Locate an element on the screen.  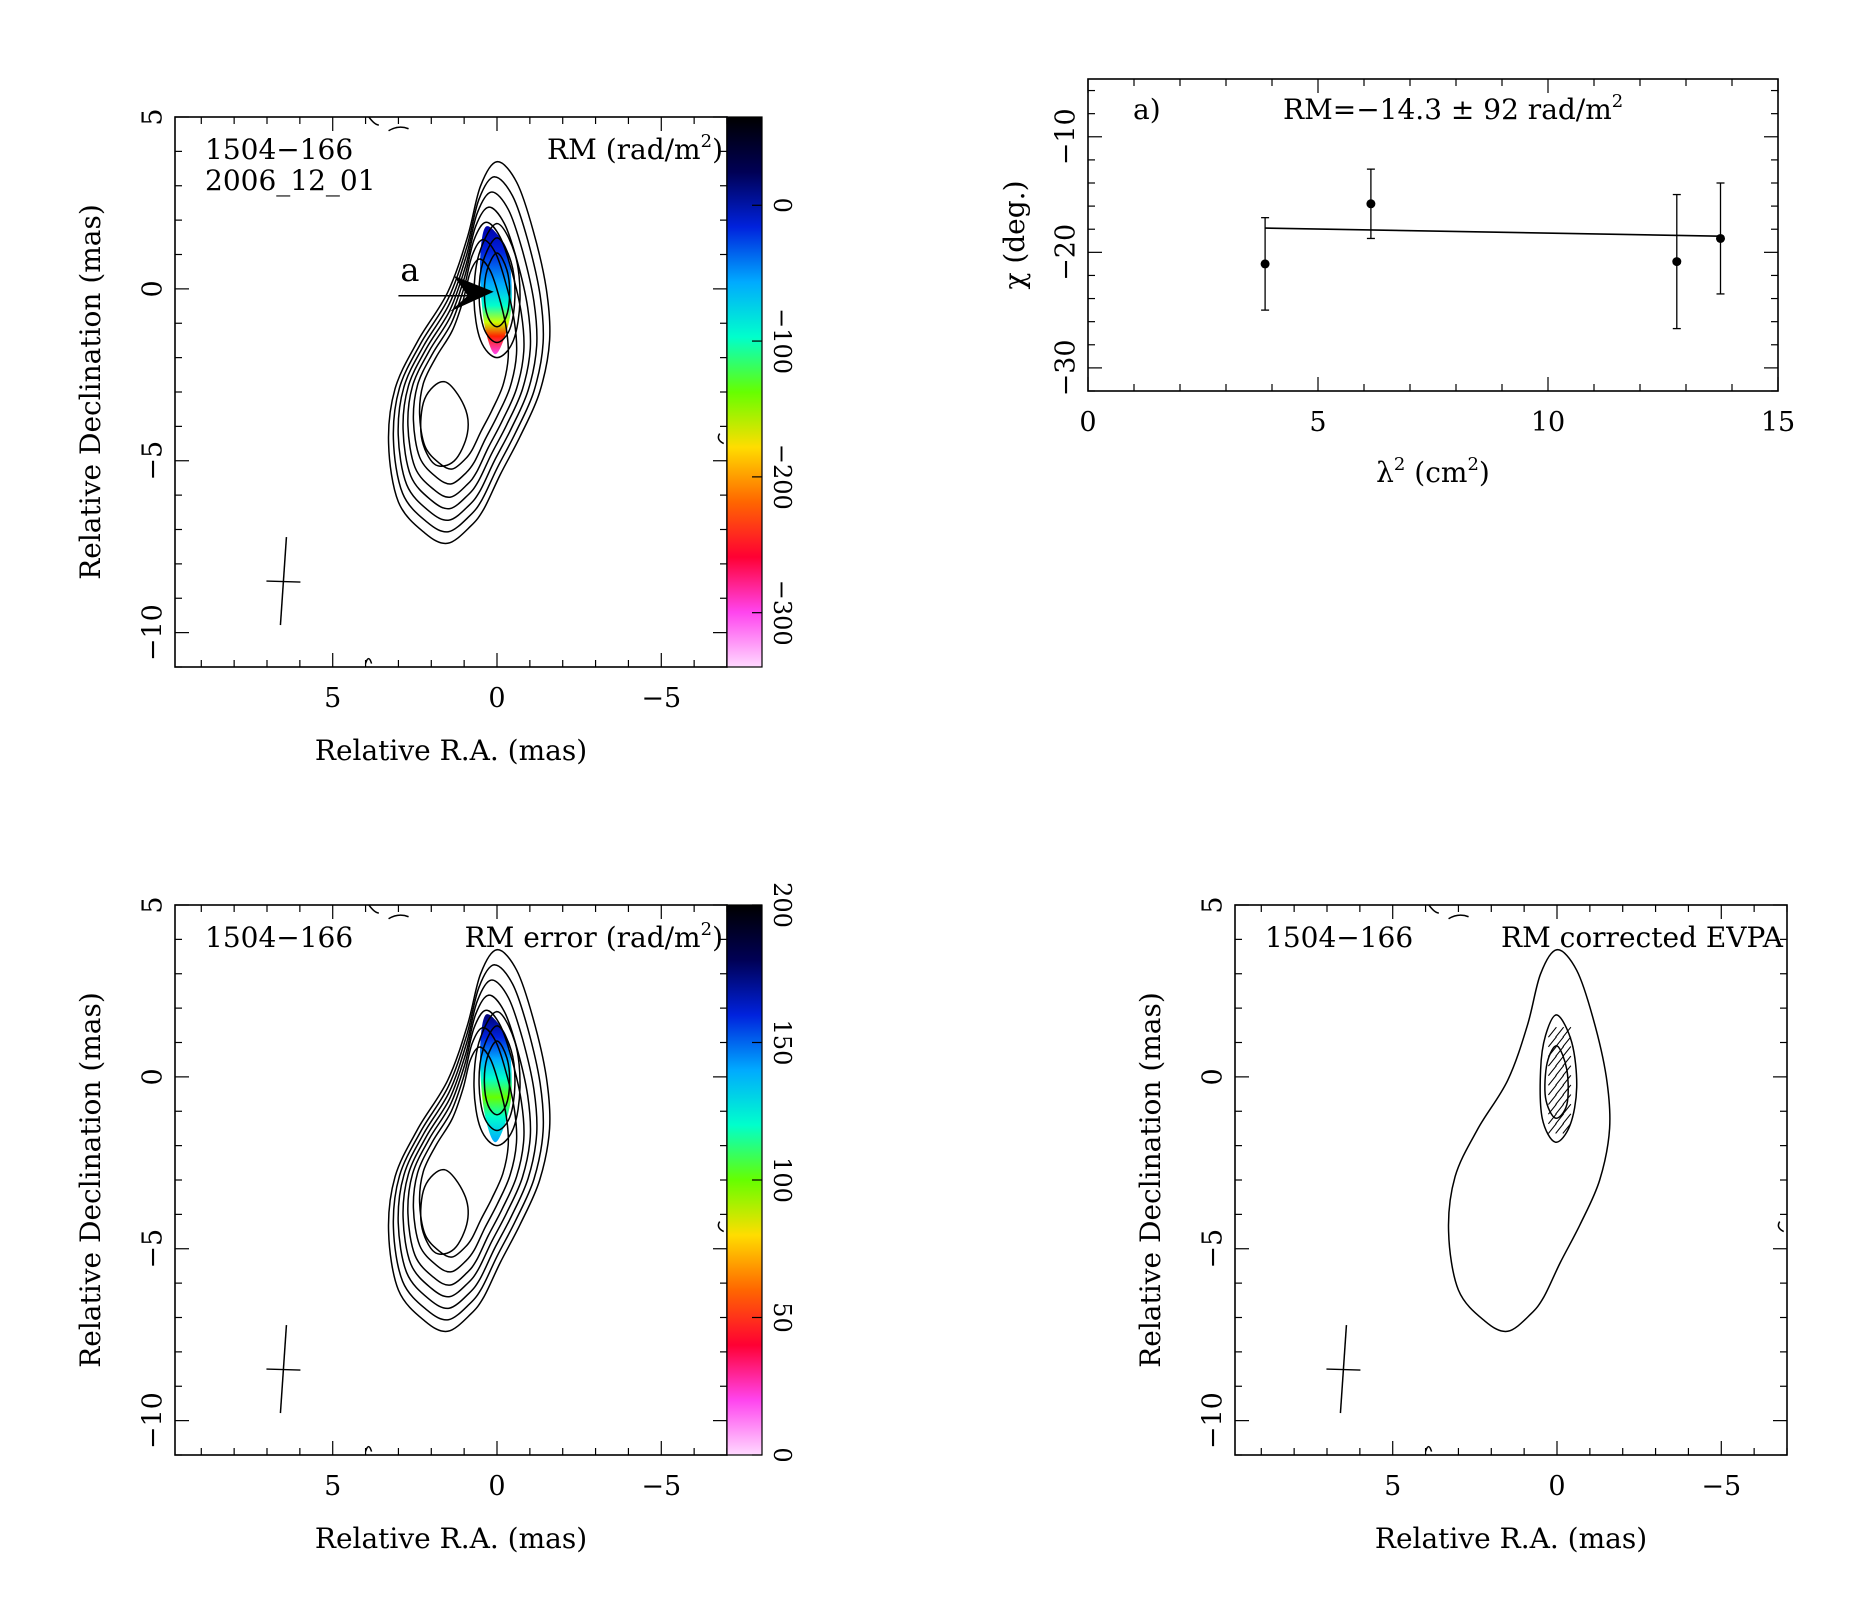
rm-annotation-text: RM=−14.3 ± 92 rad/m is located at coordinates (1447, 109).